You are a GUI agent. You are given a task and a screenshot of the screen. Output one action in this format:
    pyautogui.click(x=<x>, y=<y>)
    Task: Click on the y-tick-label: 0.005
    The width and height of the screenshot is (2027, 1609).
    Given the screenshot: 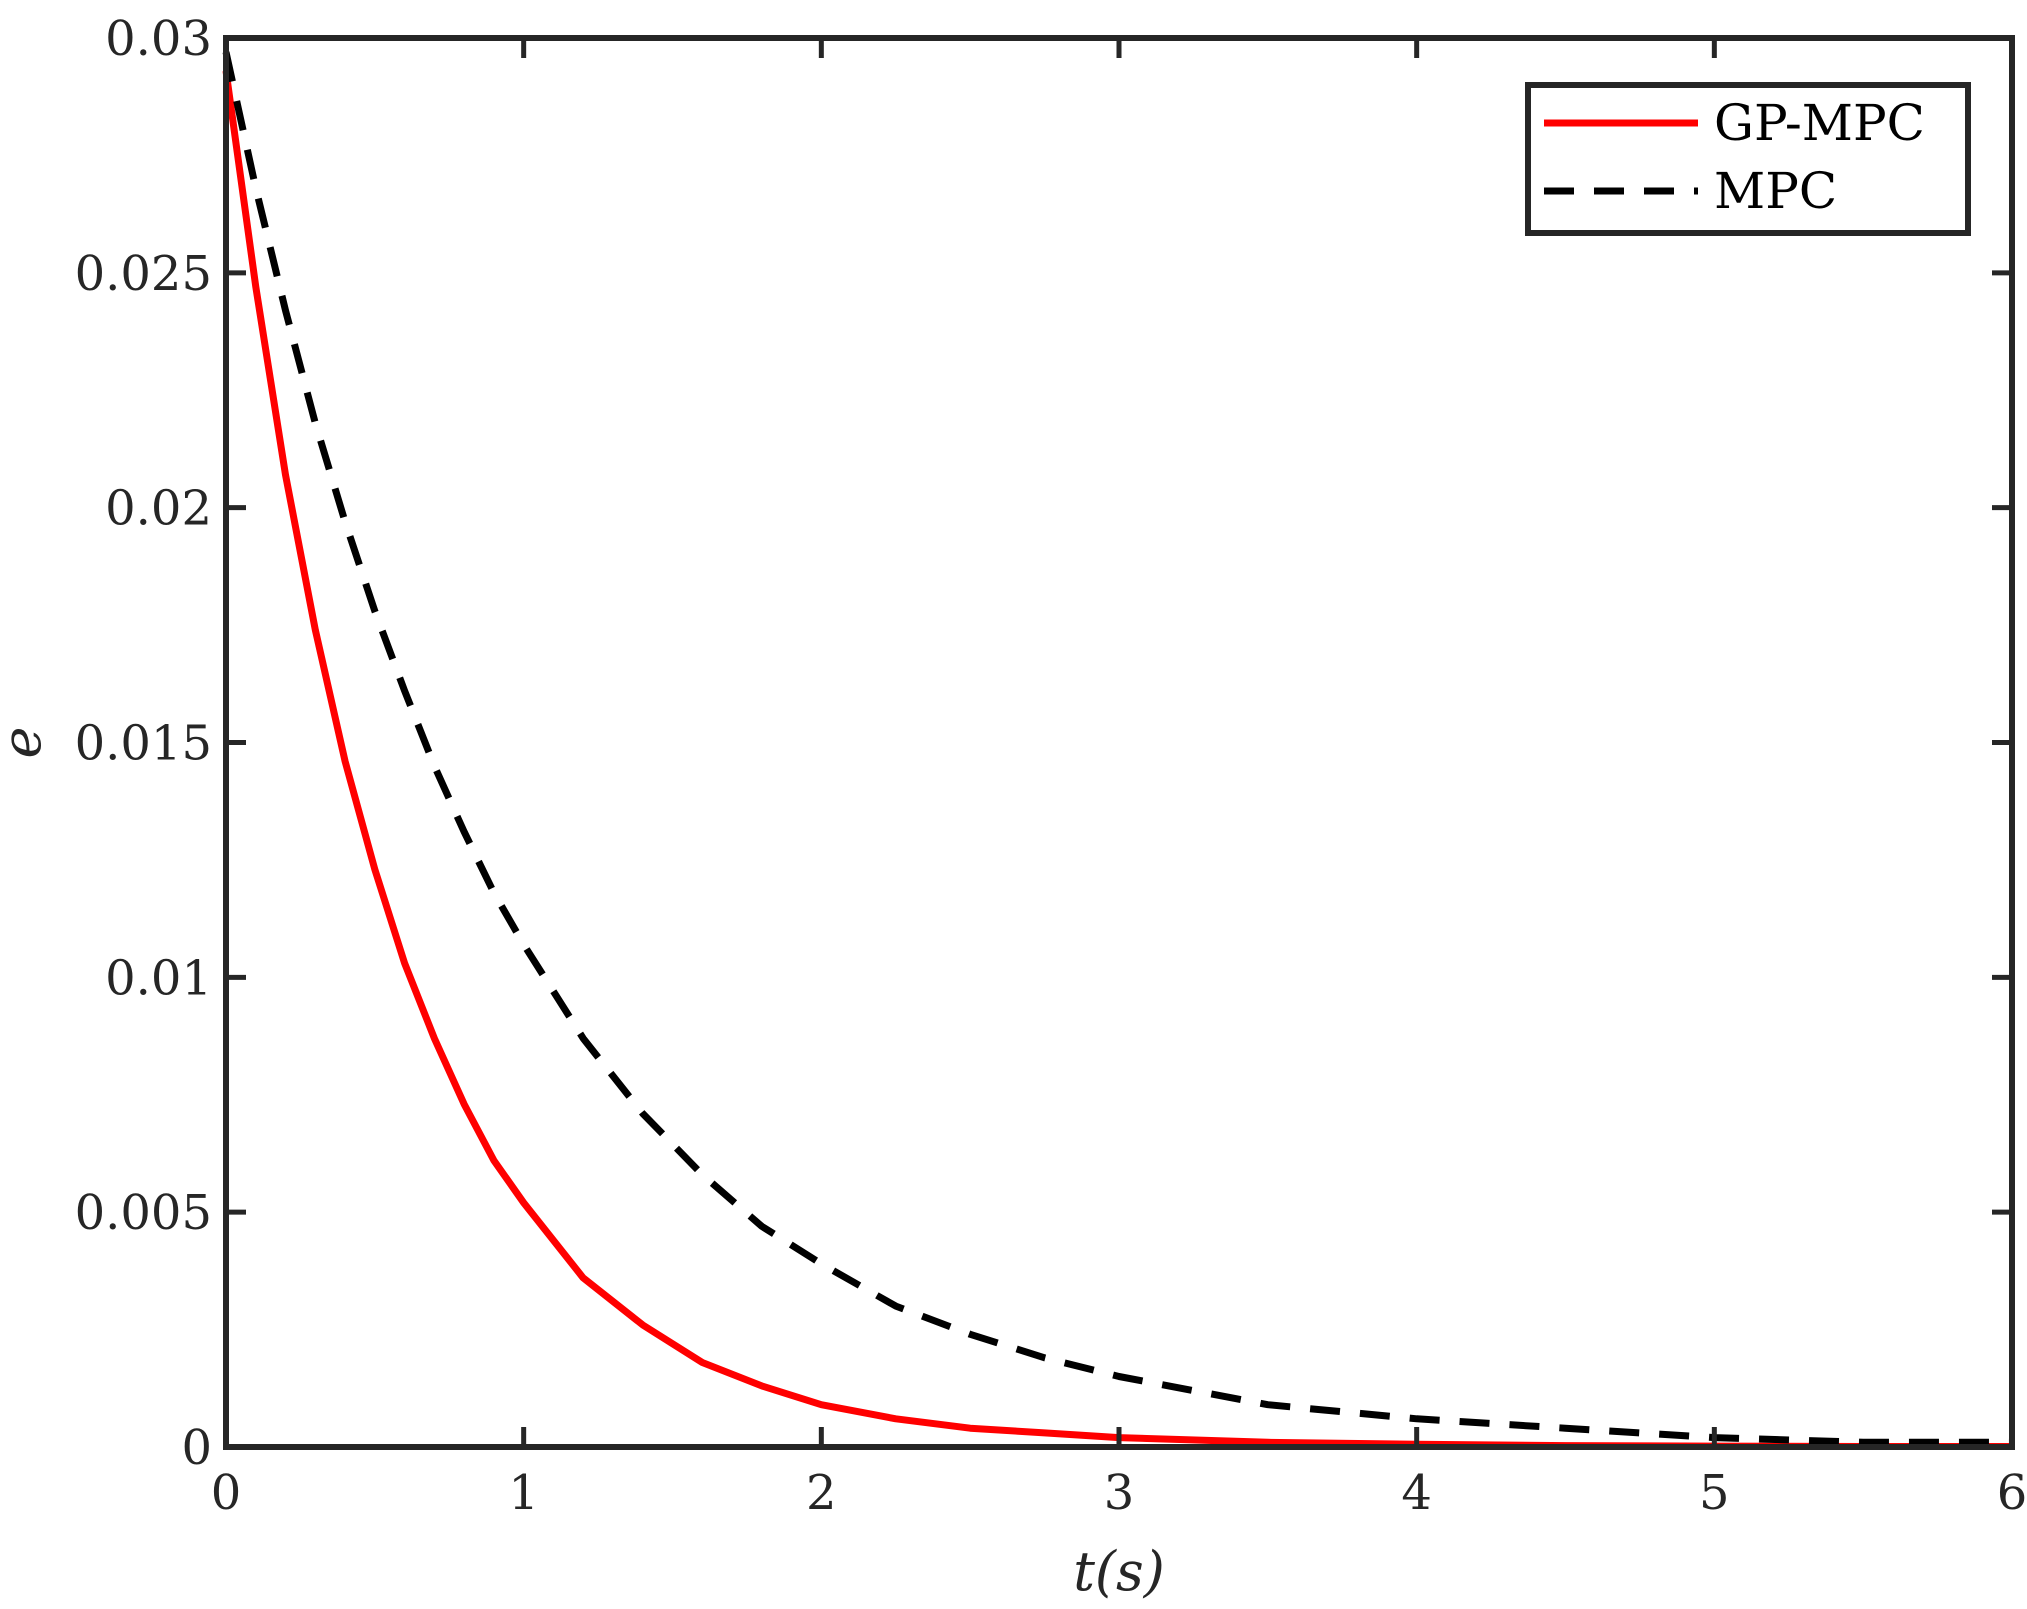 What is the action you would take?
    pyautogui.click(x=143, y=1213)
    